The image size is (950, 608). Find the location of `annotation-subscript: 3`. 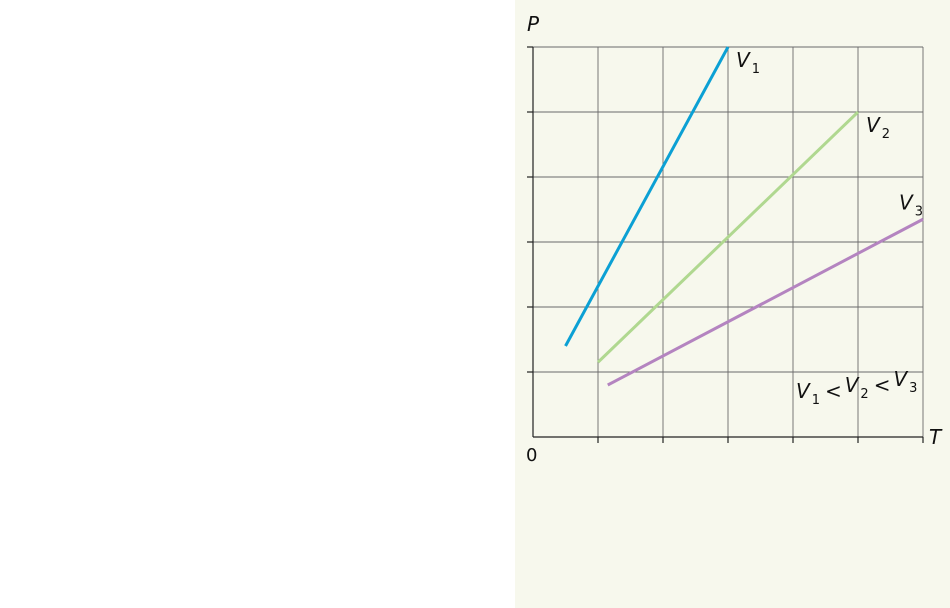

annotation-subscript: 3 is located at coordinates (913, 388).